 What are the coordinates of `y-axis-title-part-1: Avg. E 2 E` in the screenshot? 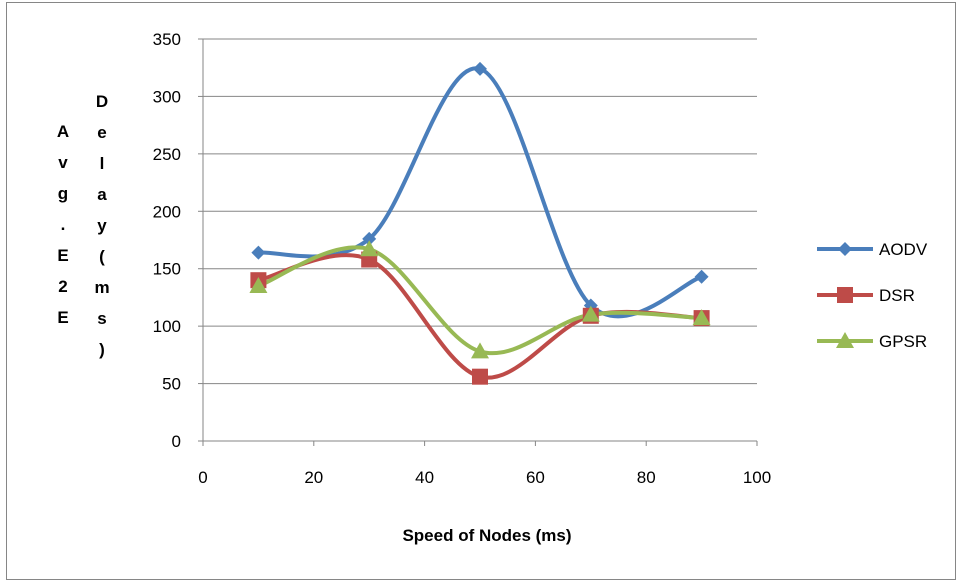 It's located at (63, 224).